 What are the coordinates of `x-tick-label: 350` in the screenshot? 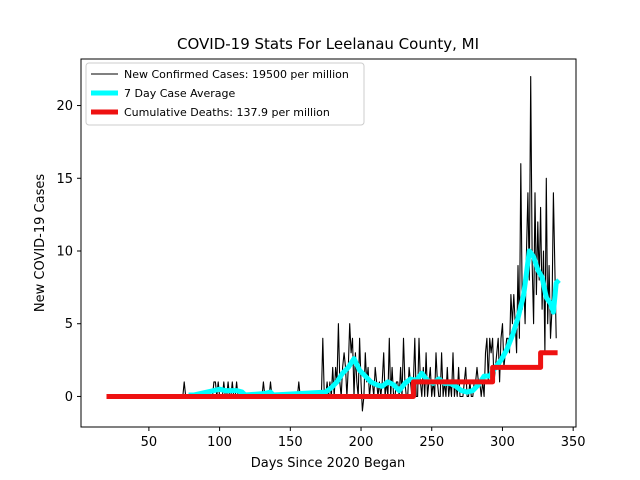 It's located at (573, 442).